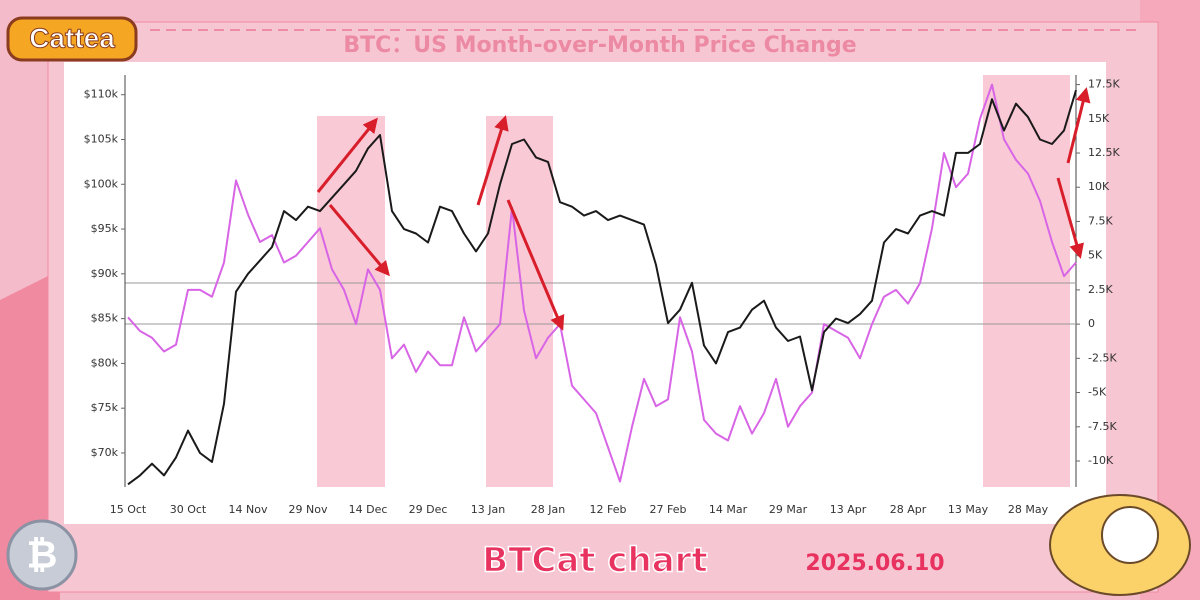  Describe the element at coordinates (1100, 289) in the screenshot. I see `y2-tick-label: 2.5K` at that location.